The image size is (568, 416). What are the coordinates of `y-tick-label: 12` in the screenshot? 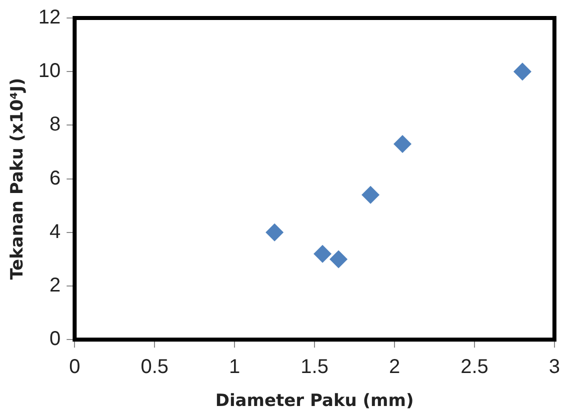 It's located at (49, 17).